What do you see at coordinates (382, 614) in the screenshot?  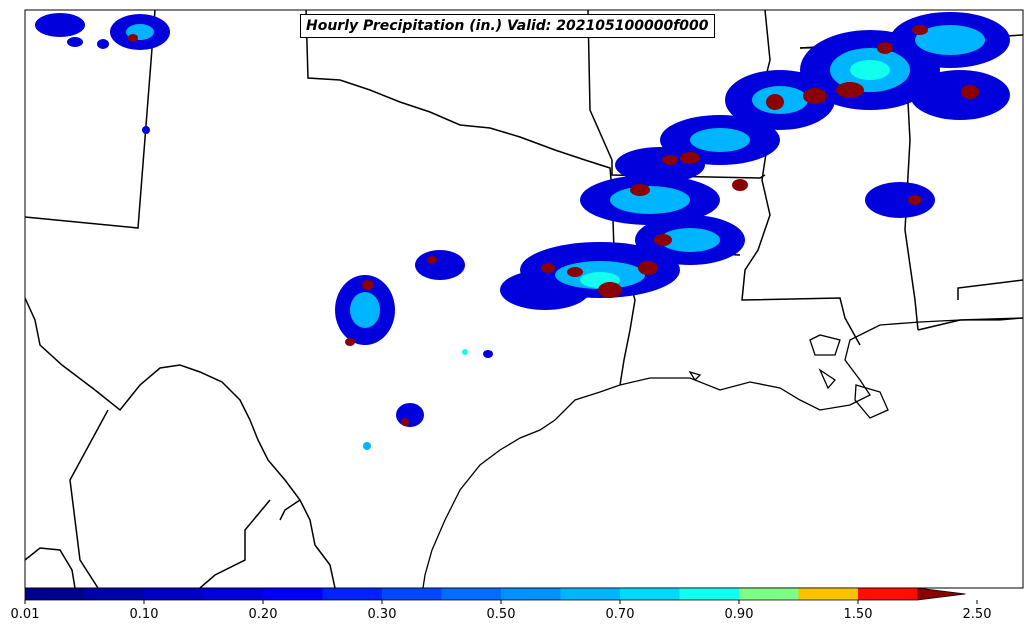 I see `colorbar-tick-label: 0.30` at bounding box center [382, 614].